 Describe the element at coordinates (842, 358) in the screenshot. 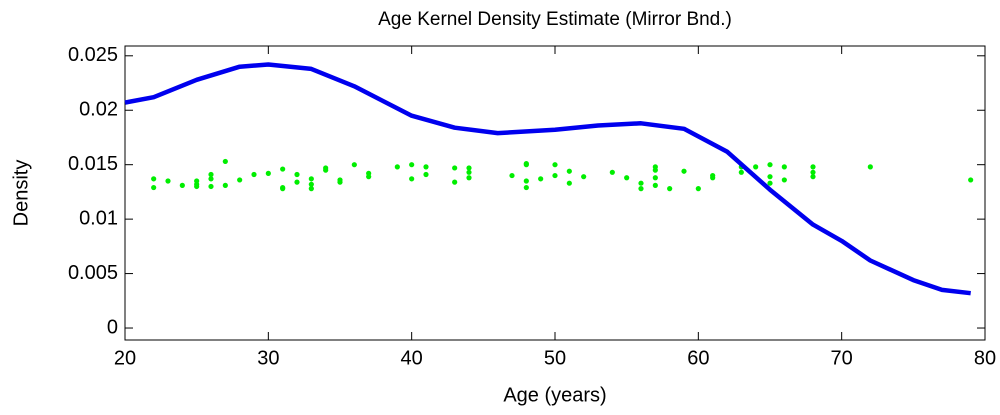

I see `x-tick-label: 70` at that location.